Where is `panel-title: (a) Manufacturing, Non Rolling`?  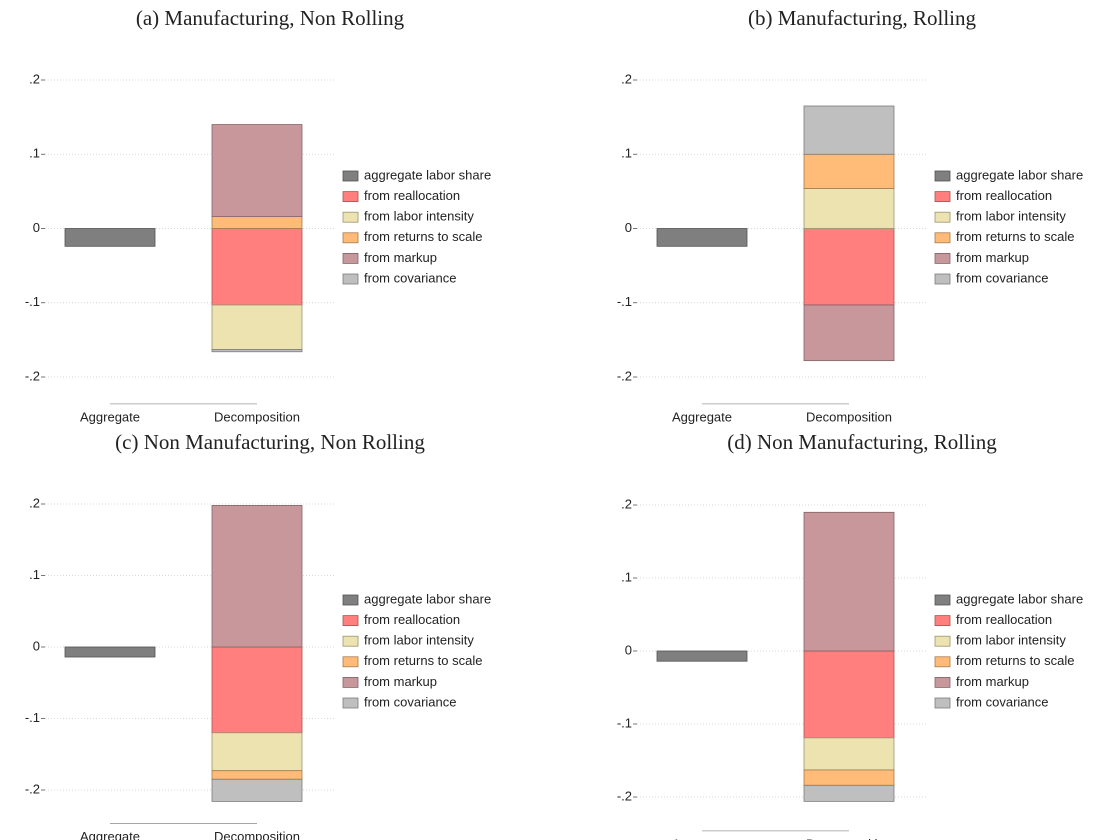
panel-title: (a) Manufacturing, Non Rolling is located at coordinates (270, 18).